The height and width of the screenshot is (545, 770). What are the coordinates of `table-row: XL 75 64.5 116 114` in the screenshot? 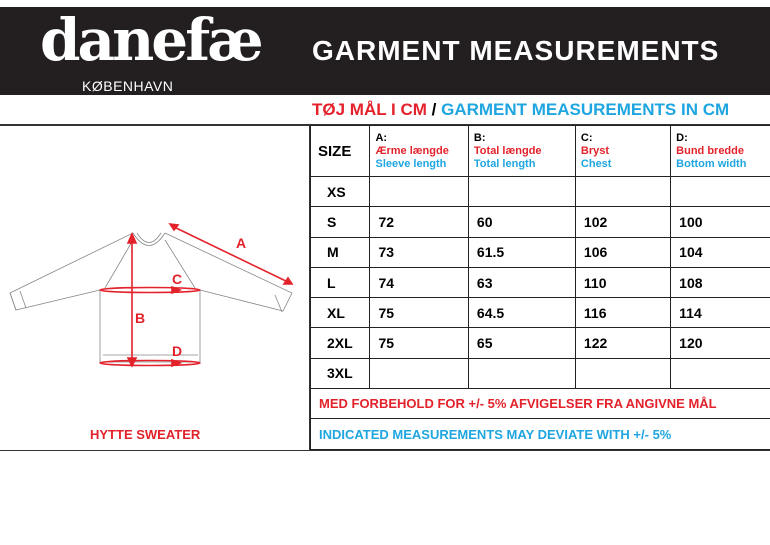 It's located at (539, 313).